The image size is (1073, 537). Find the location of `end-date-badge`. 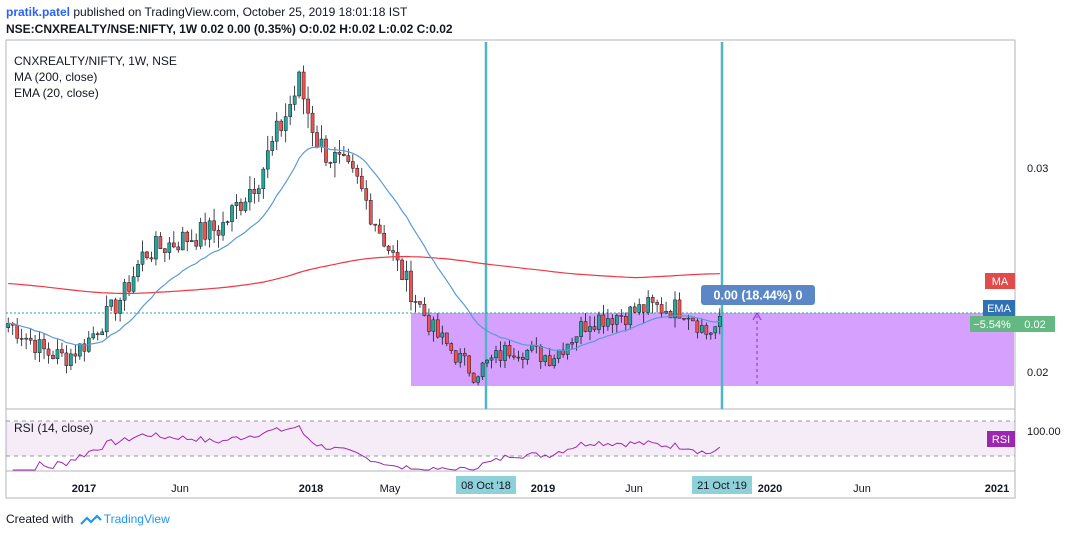

end-date-badge is located at coordinates (722, 485).